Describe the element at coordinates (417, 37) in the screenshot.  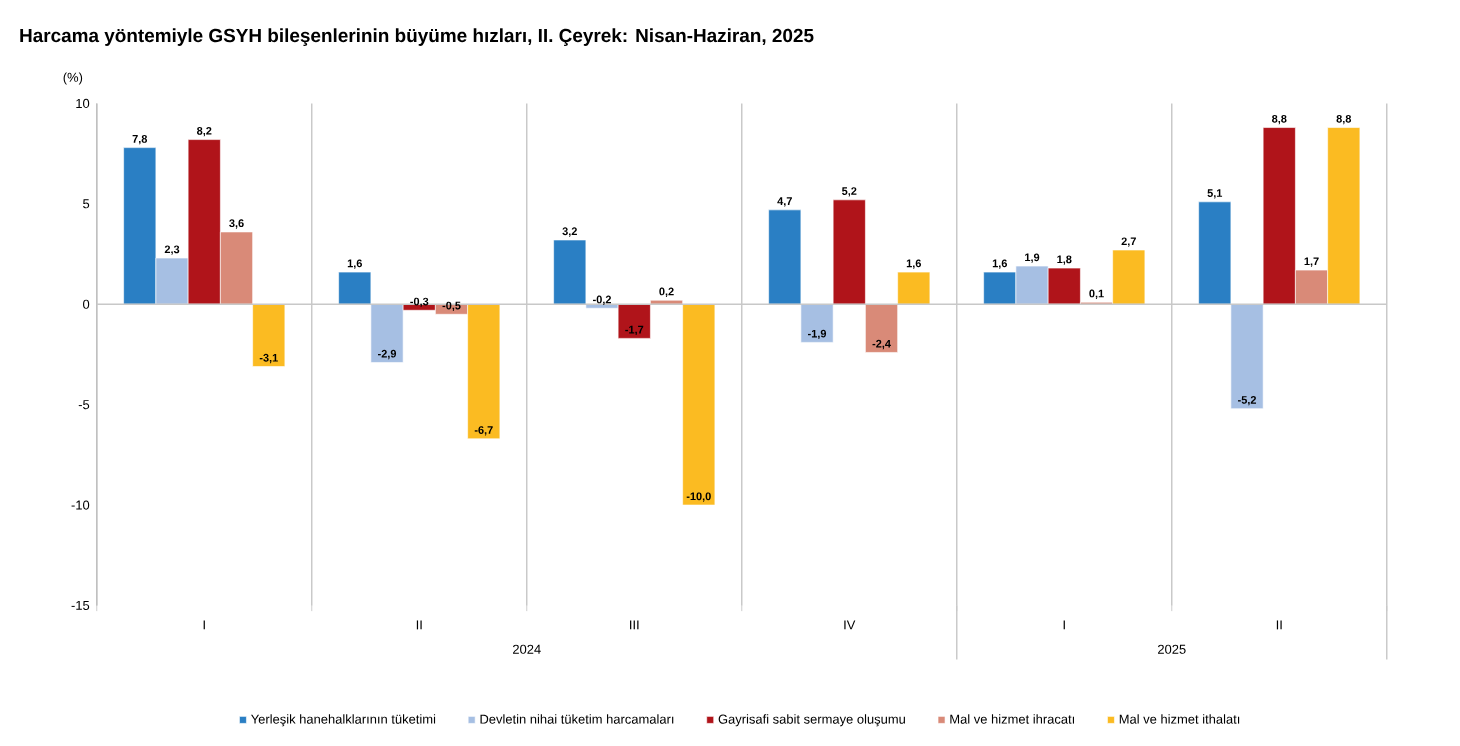
I see `chart-title: Harcama yöntemiyle GSYH bileşenlerinin büyüme hızları, II. Çeyrek: Nisan-Haziran, 2025` at that location.